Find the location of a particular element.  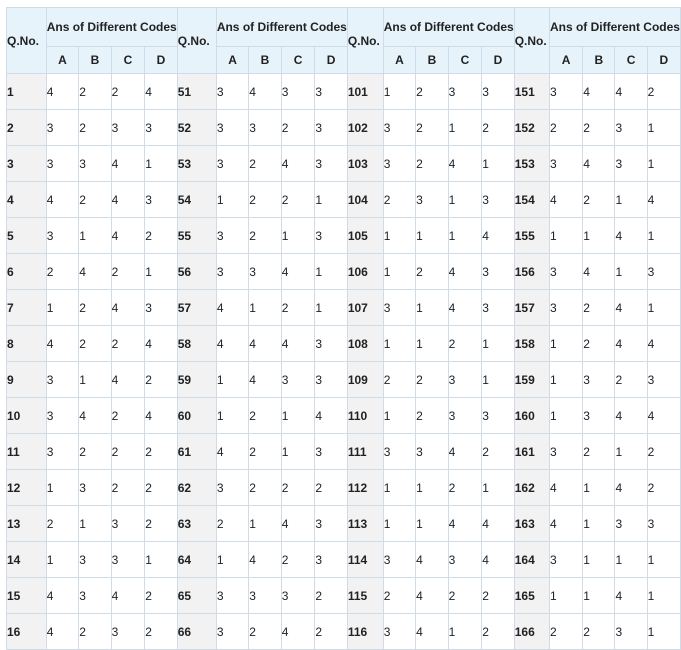

question-number-cell: 160 is located at coordinates (531, 415).